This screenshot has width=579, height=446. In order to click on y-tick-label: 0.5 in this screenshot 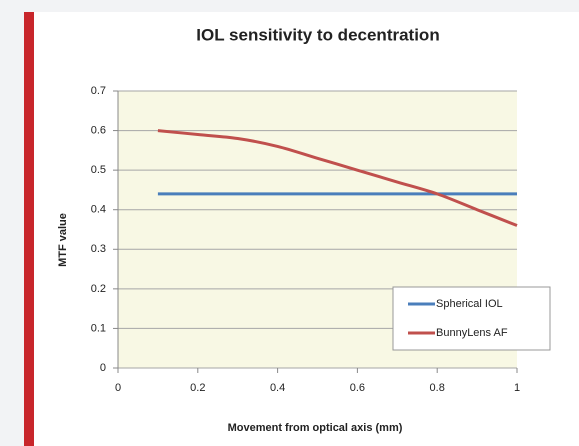, I will do `click(98, 170)`.